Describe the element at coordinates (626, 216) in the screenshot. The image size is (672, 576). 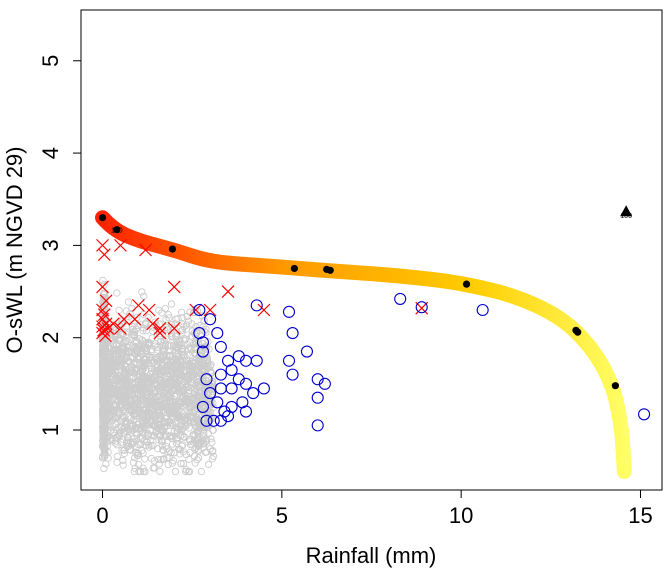
I see `annotation-label: 100` at that location.